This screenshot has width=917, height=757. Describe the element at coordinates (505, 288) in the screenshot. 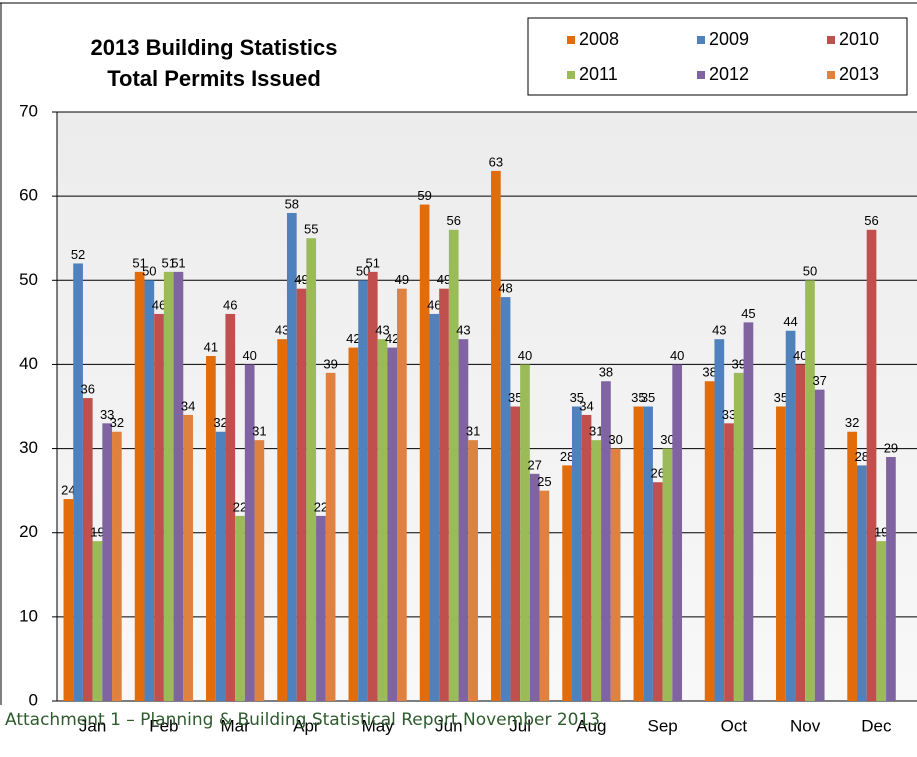

I see `data-label: 48` at that location.